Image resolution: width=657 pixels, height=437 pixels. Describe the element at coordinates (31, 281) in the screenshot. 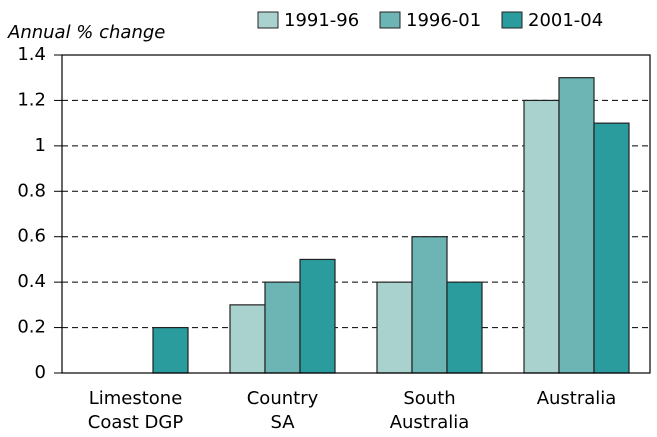

I see `y-tick-label: 0.4` at that location.